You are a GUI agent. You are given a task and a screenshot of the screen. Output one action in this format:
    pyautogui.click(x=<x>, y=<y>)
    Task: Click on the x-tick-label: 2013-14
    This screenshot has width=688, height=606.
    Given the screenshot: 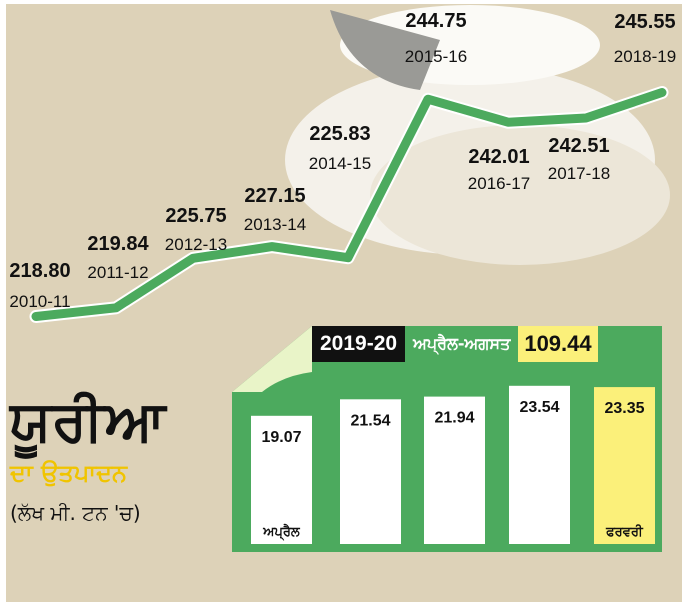 What is the action you would take?
    pyautogui.click(x=275, y=224)
    